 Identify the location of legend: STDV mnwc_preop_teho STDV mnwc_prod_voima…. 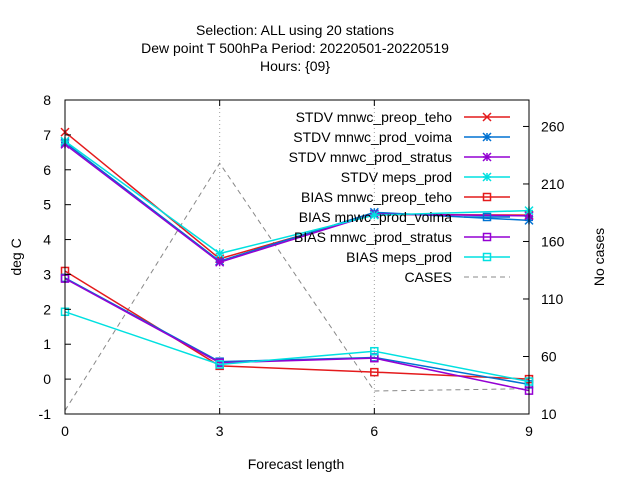
(399, 197).